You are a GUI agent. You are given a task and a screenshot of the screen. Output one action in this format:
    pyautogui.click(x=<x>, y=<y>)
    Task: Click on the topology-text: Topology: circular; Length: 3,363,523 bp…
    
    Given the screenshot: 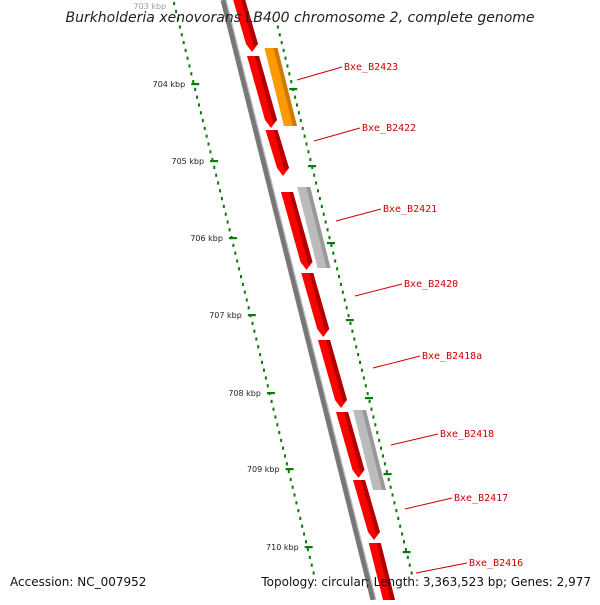 What is the action you would take?
    pyautogui.click(x=426, y=582)
    